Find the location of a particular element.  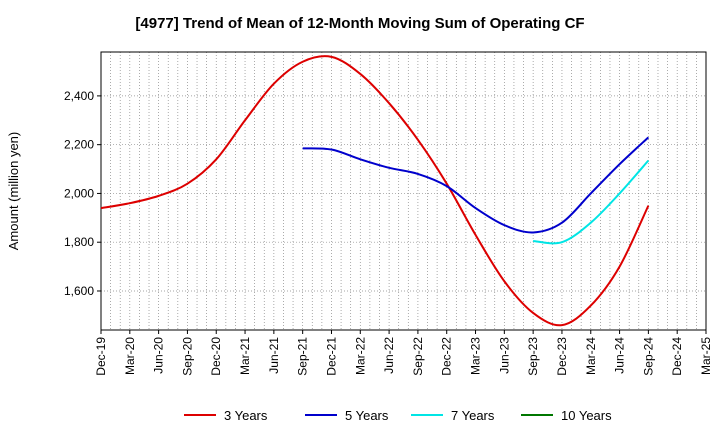

x-tick-label: Mar-25 is located at coordinates (706, 356).